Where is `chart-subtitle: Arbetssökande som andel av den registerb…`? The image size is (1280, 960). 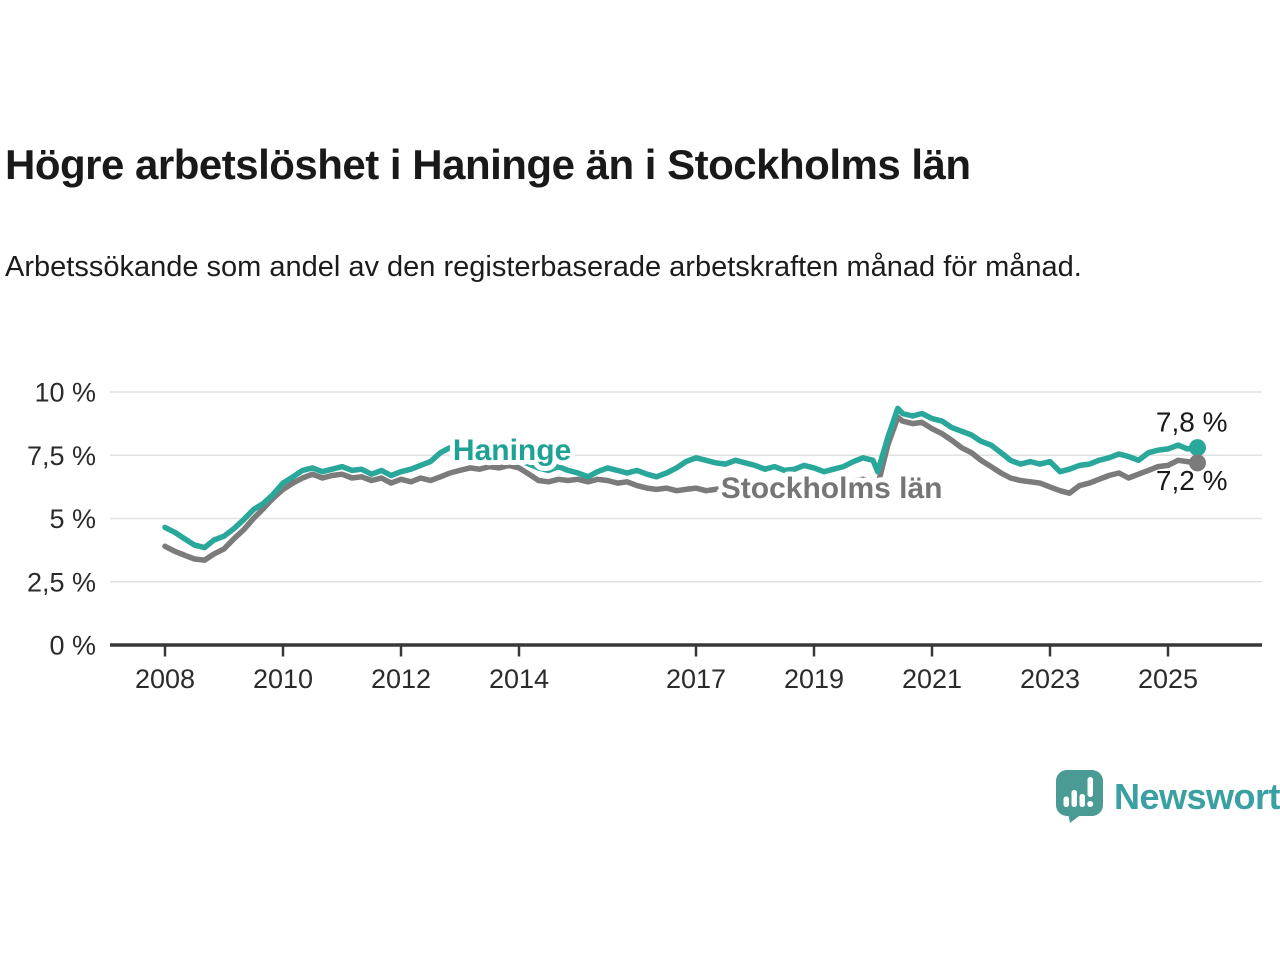 chart-subtitle: Arbetssökande som andel av den registerb… is located at coordinates (543, 267).